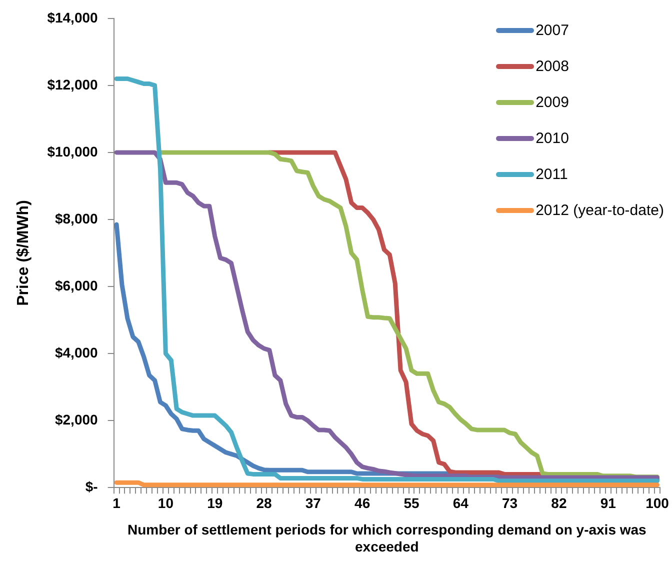 Image resolution: width=672 pixels, height=574 pixels. I want to click on x-tick-label: 55, so click(412, 502).